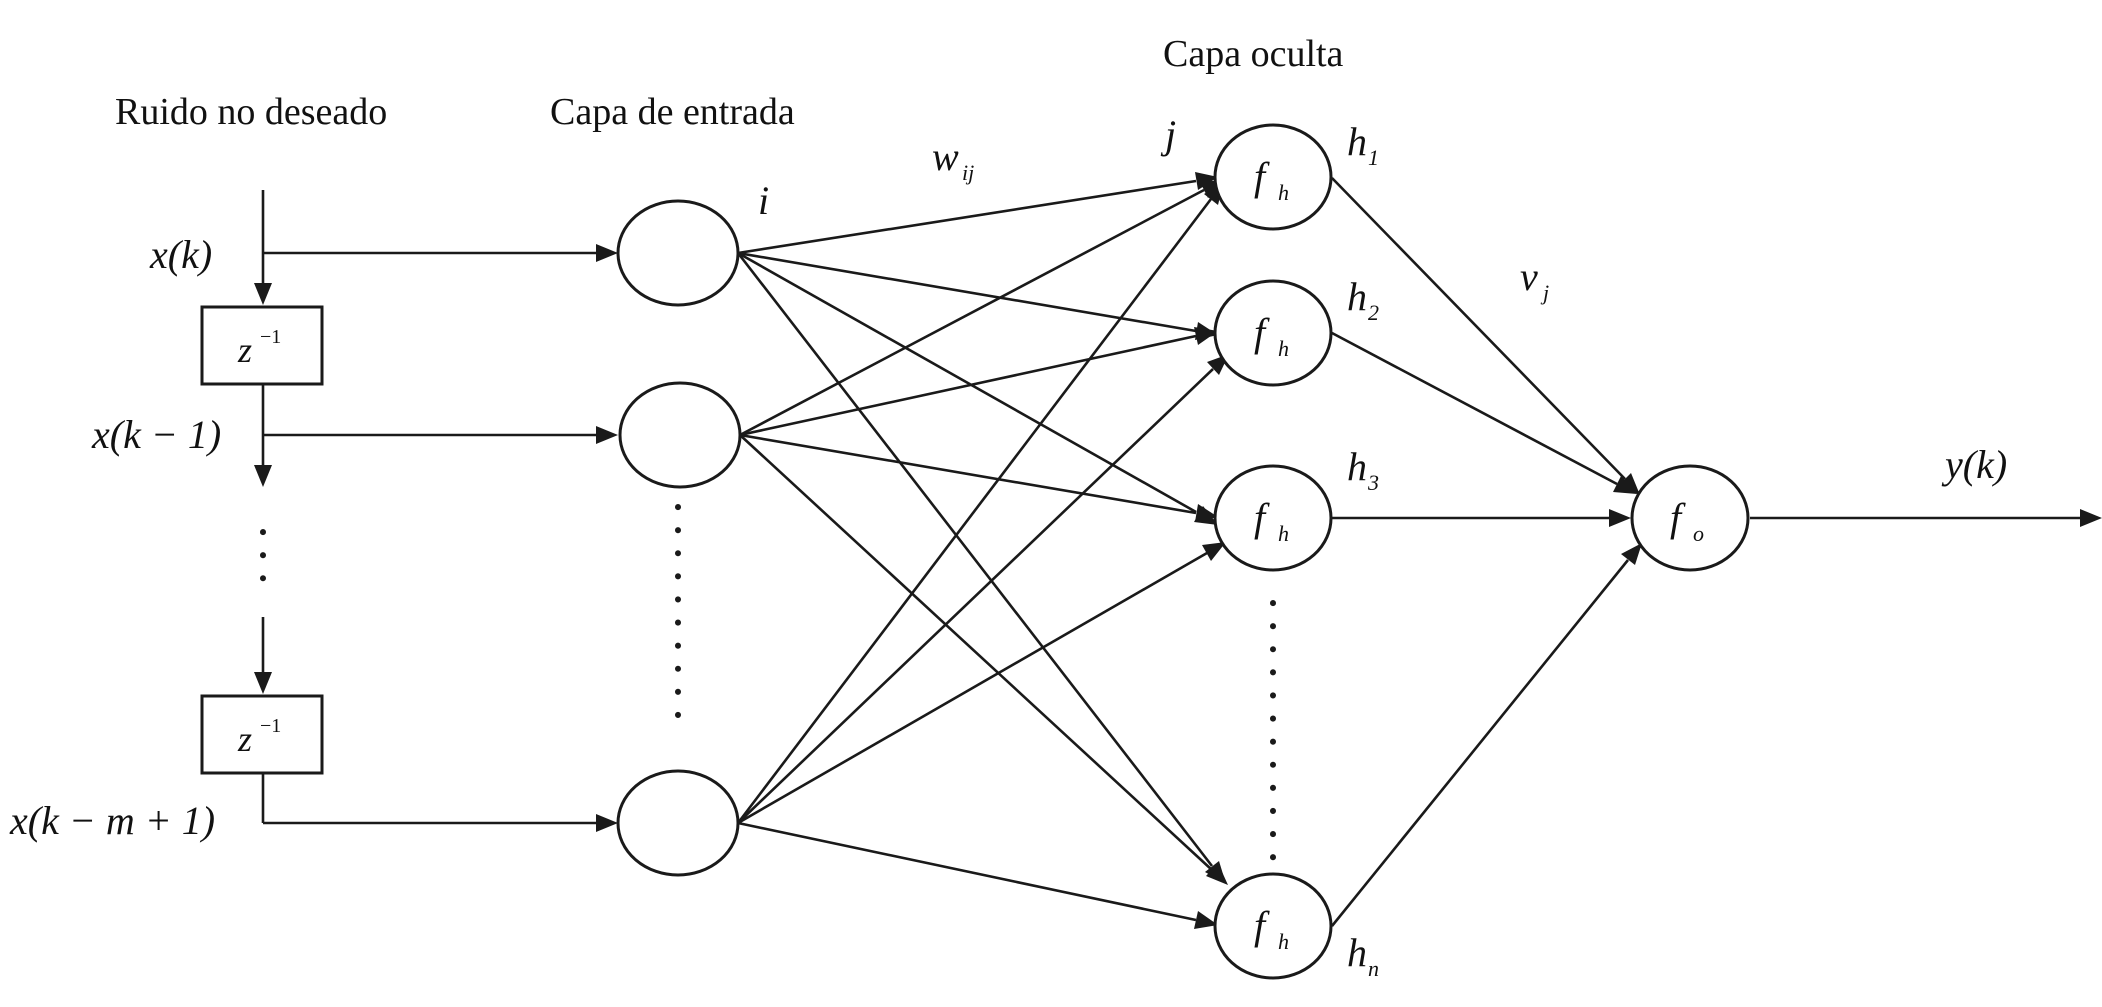  Describe the element at coordinates (1478, 328) in the screenshot. I see `conn-h1-o` at that location.